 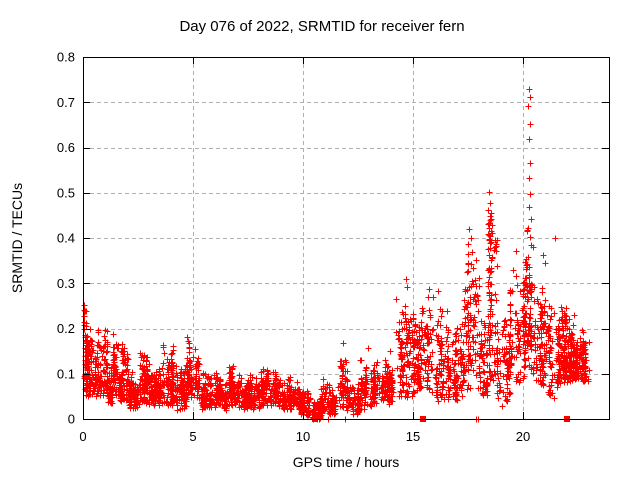 What do you see at coordinates (66, 147) in the screenshot?
I see `y-tick-label: 0.6` at bounding box center [66, 147].